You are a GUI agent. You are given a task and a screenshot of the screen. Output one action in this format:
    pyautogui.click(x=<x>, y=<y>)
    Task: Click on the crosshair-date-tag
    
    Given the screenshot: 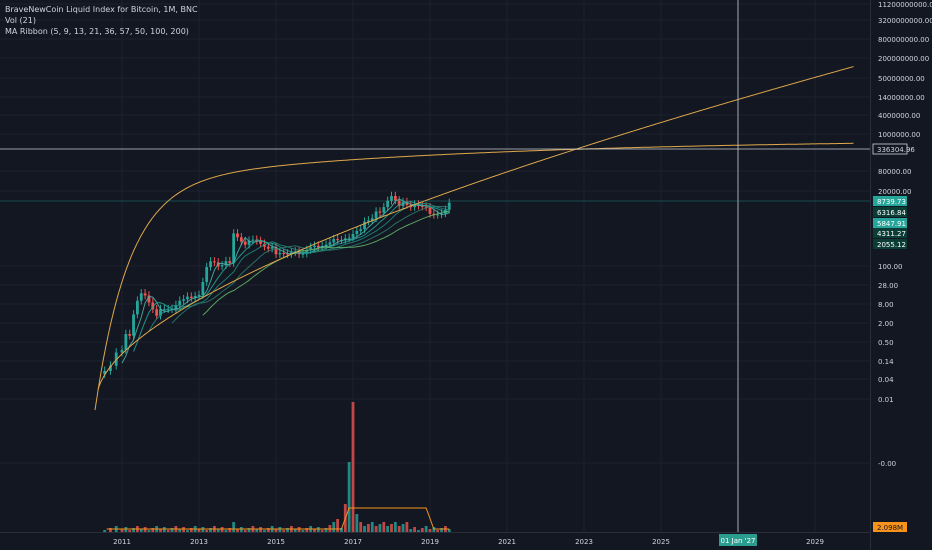 What is the action you would take?
    pyautogui.click(x=738, y=540)
    